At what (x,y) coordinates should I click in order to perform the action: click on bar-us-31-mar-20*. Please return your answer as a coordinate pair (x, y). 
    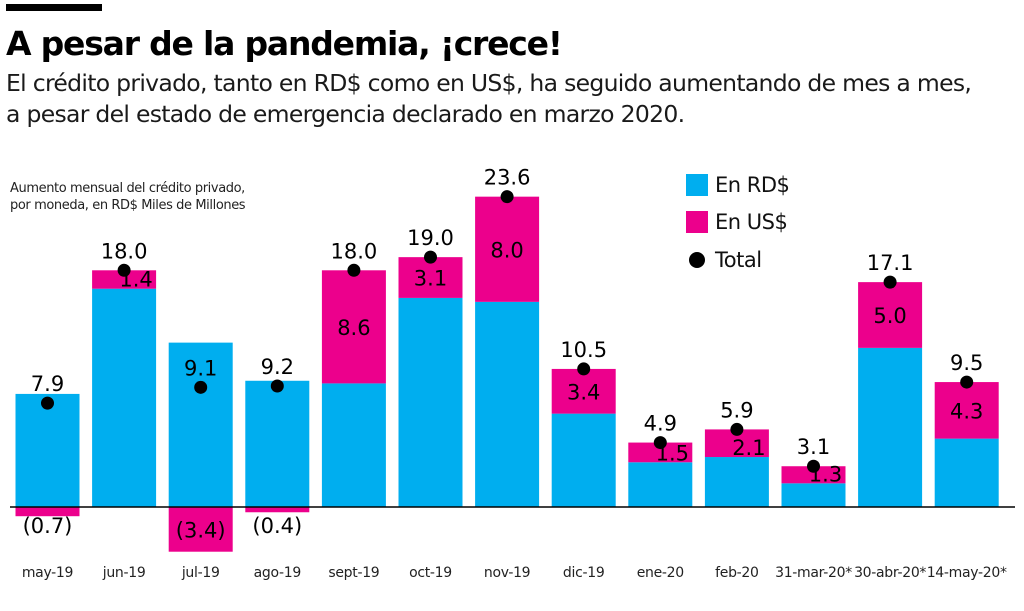
    Looking at the image, I should click on (813, 475).